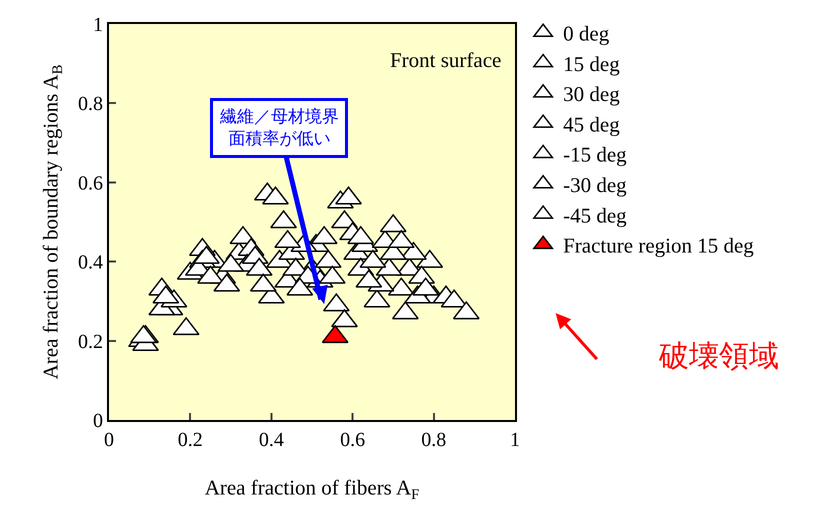 The width and height of the screenshot is (836, 510). Describe the element at coordinates (446, 60) in the screenshot. I see `annotation: Front surface` at that location.